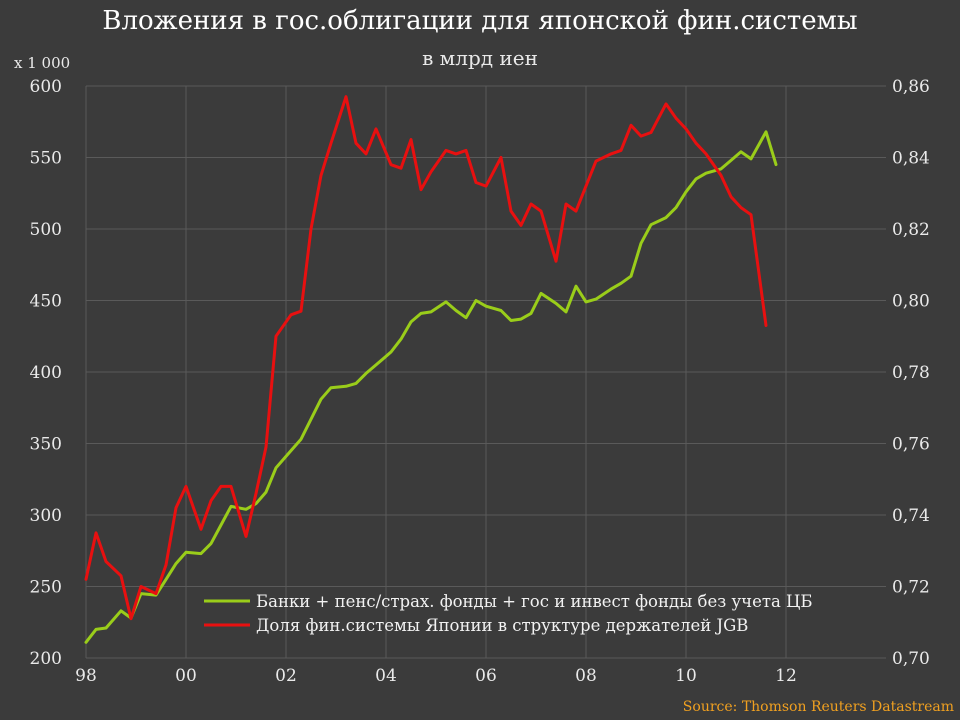 Image resolution: width=960 pixels, height=720 pixels. What do you see at coordinates (911, 87) in the screenshot?
I see `right-tick-label: 0,86` at bounding box center [911, 87].